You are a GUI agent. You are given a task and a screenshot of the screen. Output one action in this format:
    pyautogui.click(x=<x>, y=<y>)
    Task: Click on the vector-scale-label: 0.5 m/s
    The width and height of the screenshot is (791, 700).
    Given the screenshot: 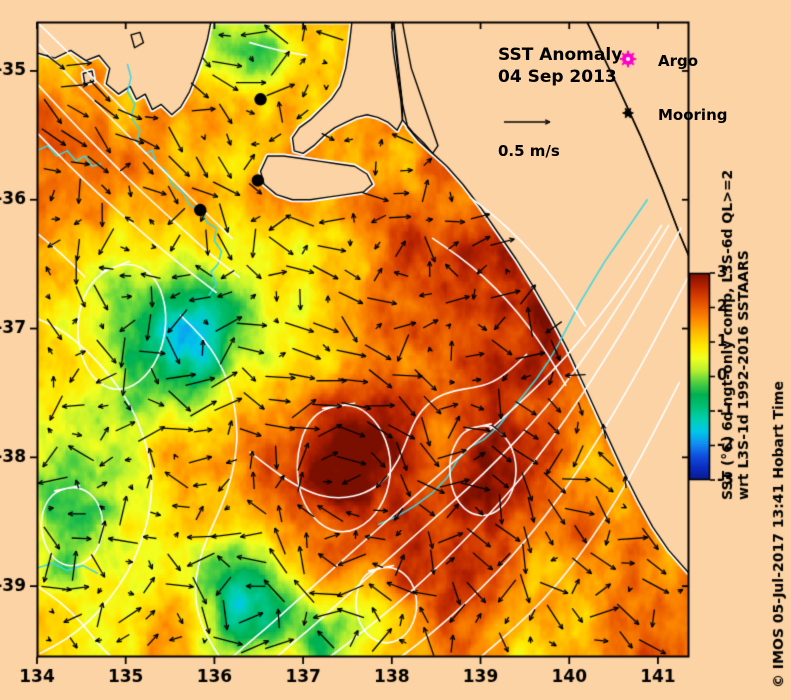 What is the action you would take?
    pyautogui.click(x=529, y=151)
    